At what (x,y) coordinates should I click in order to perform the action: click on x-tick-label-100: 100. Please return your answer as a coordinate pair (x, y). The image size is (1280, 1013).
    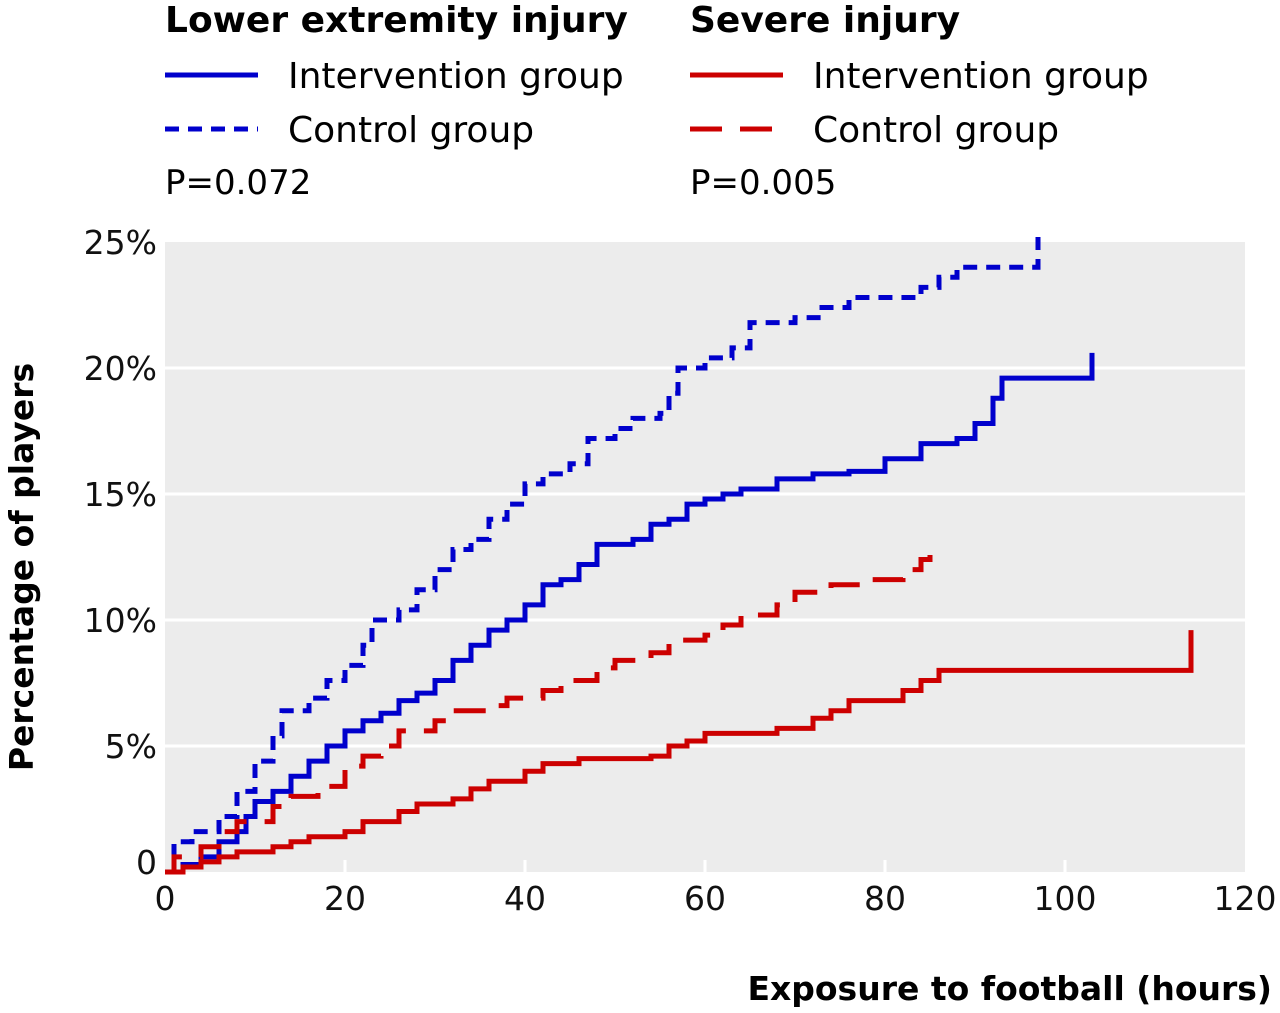
    Looking at the image, I should click on (1065, 898).